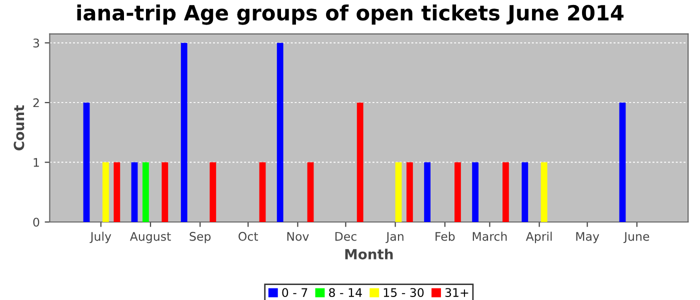  I want to click on y-tick-label: 3, so click(36, 43).